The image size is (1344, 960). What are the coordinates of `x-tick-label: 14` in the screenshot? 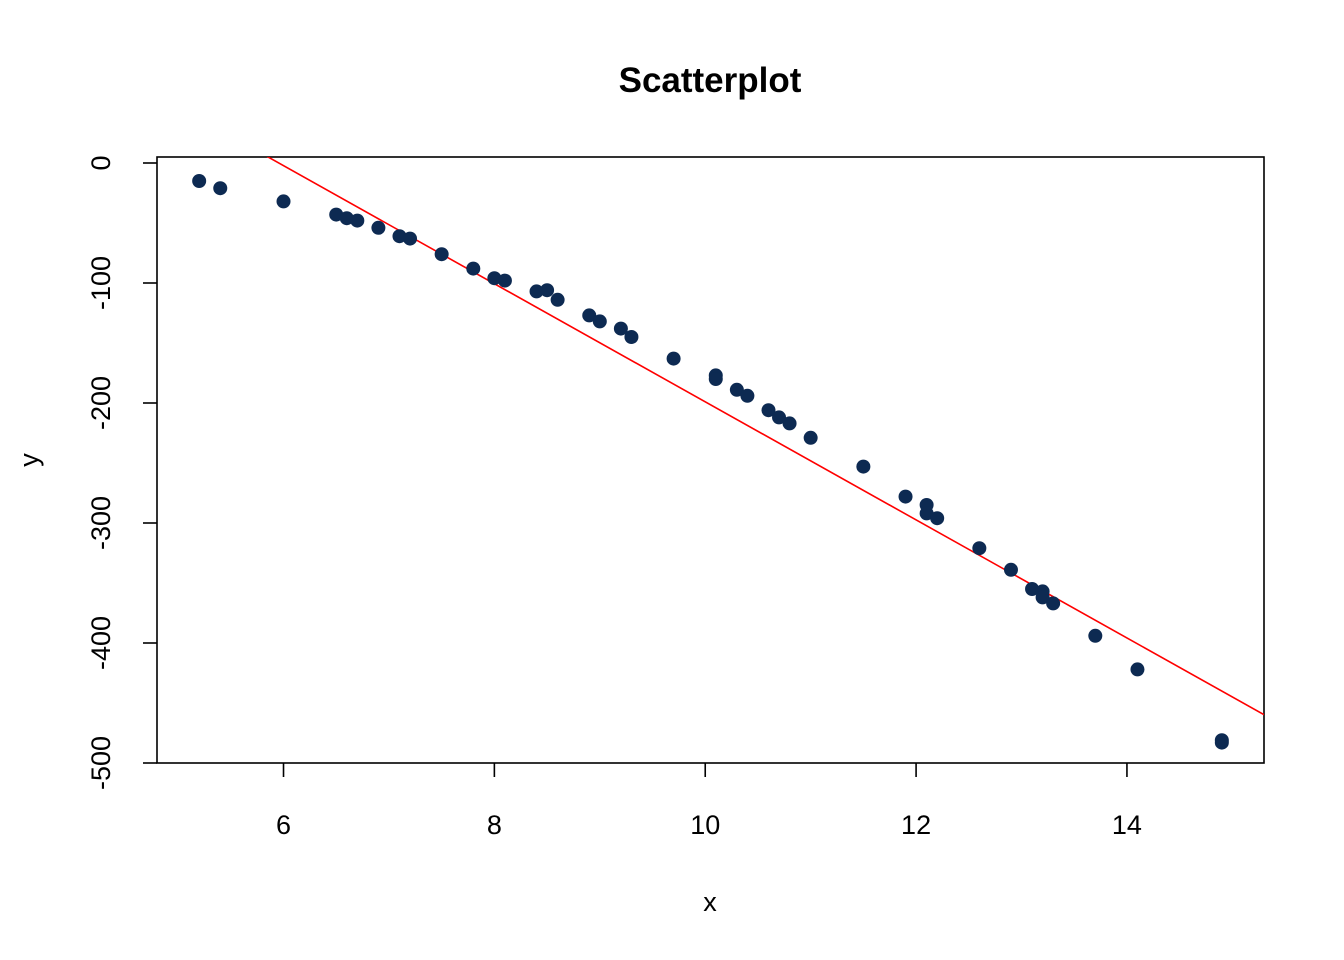 It's located at (1127, 825).